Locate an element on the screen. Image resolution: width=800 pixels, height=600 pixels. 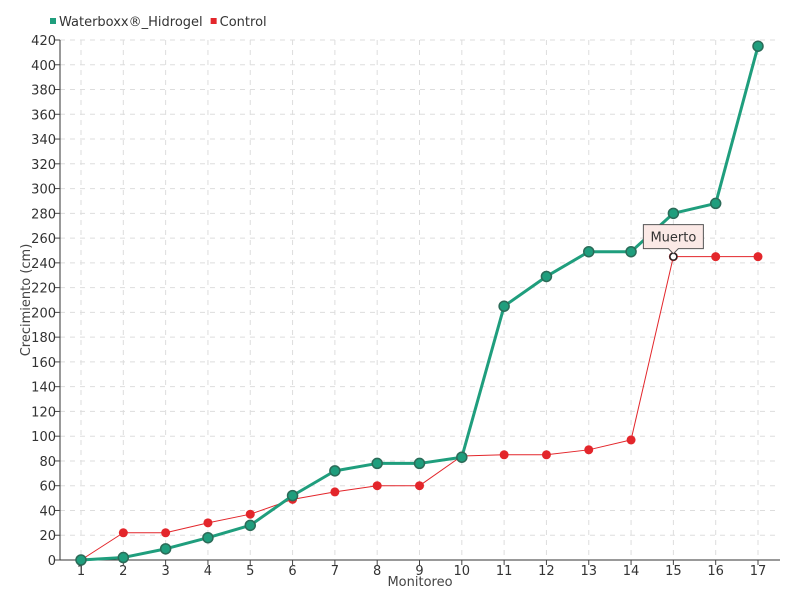
x-tick-label: 10 is located at coordinates (462, 571).